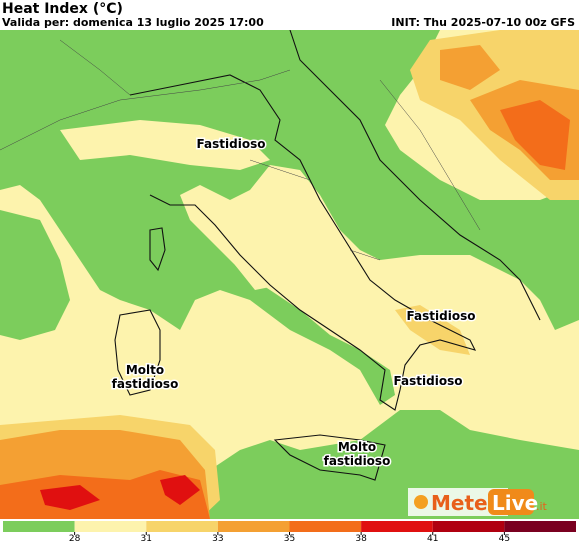  I want to click on title: Heat Index (°C), so click(62, 9).